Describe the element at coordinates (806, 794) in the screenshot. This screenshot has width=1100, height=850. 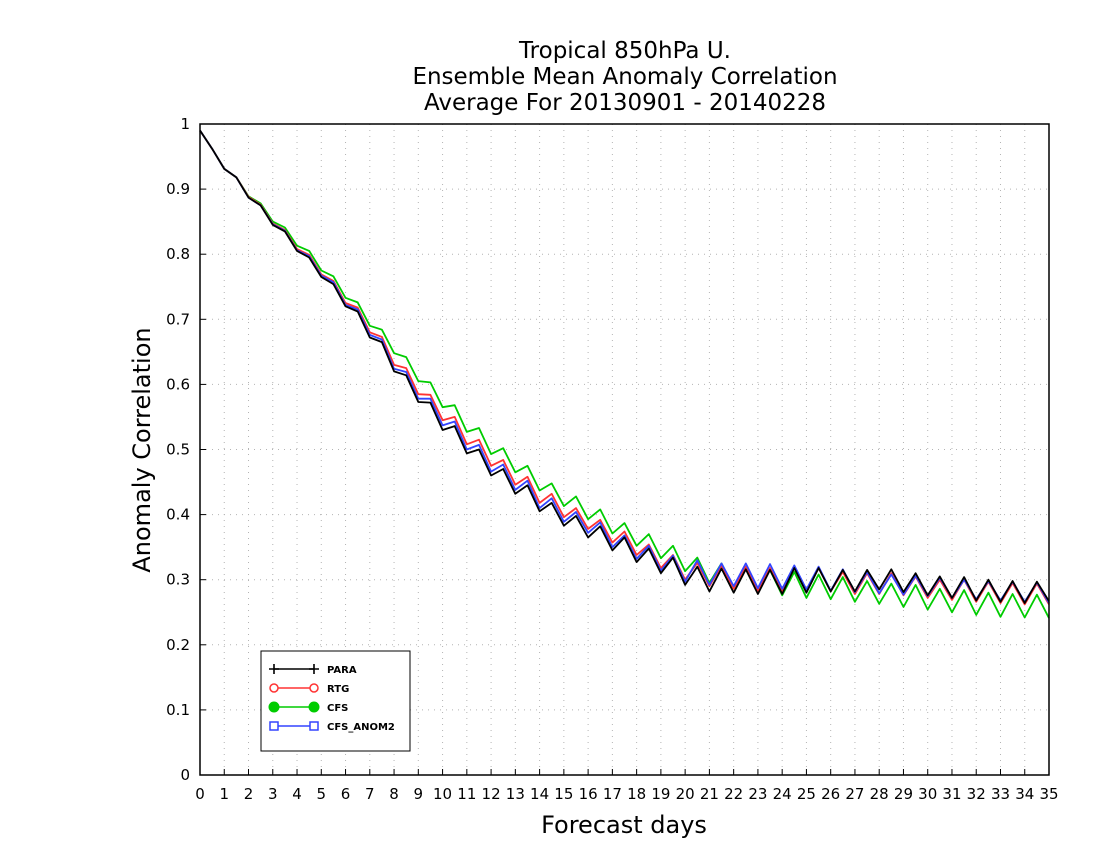
I see `x-tick-label: 25` at that location.